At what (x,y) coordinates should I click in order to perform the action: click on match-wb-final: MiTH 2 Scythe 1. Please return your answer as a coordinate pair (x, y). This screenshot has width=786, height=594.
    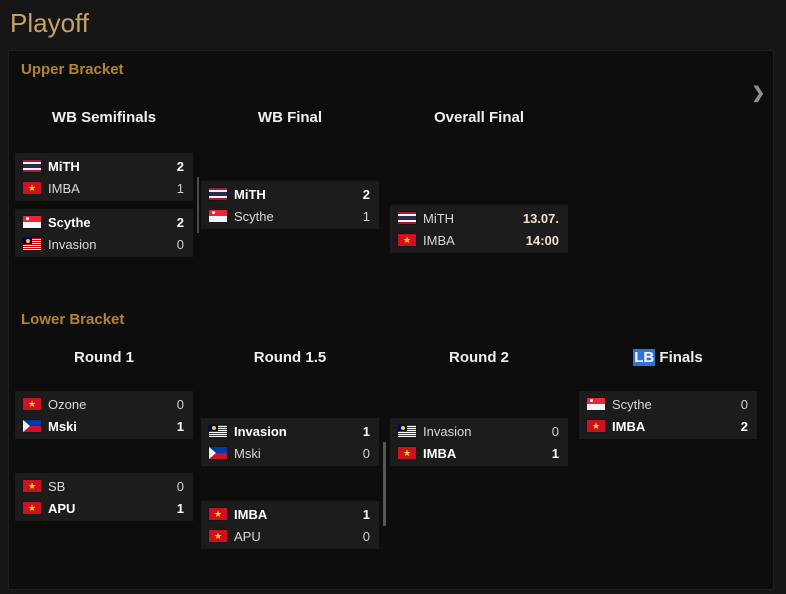
    Looking at the image, I should click on (290, 205).